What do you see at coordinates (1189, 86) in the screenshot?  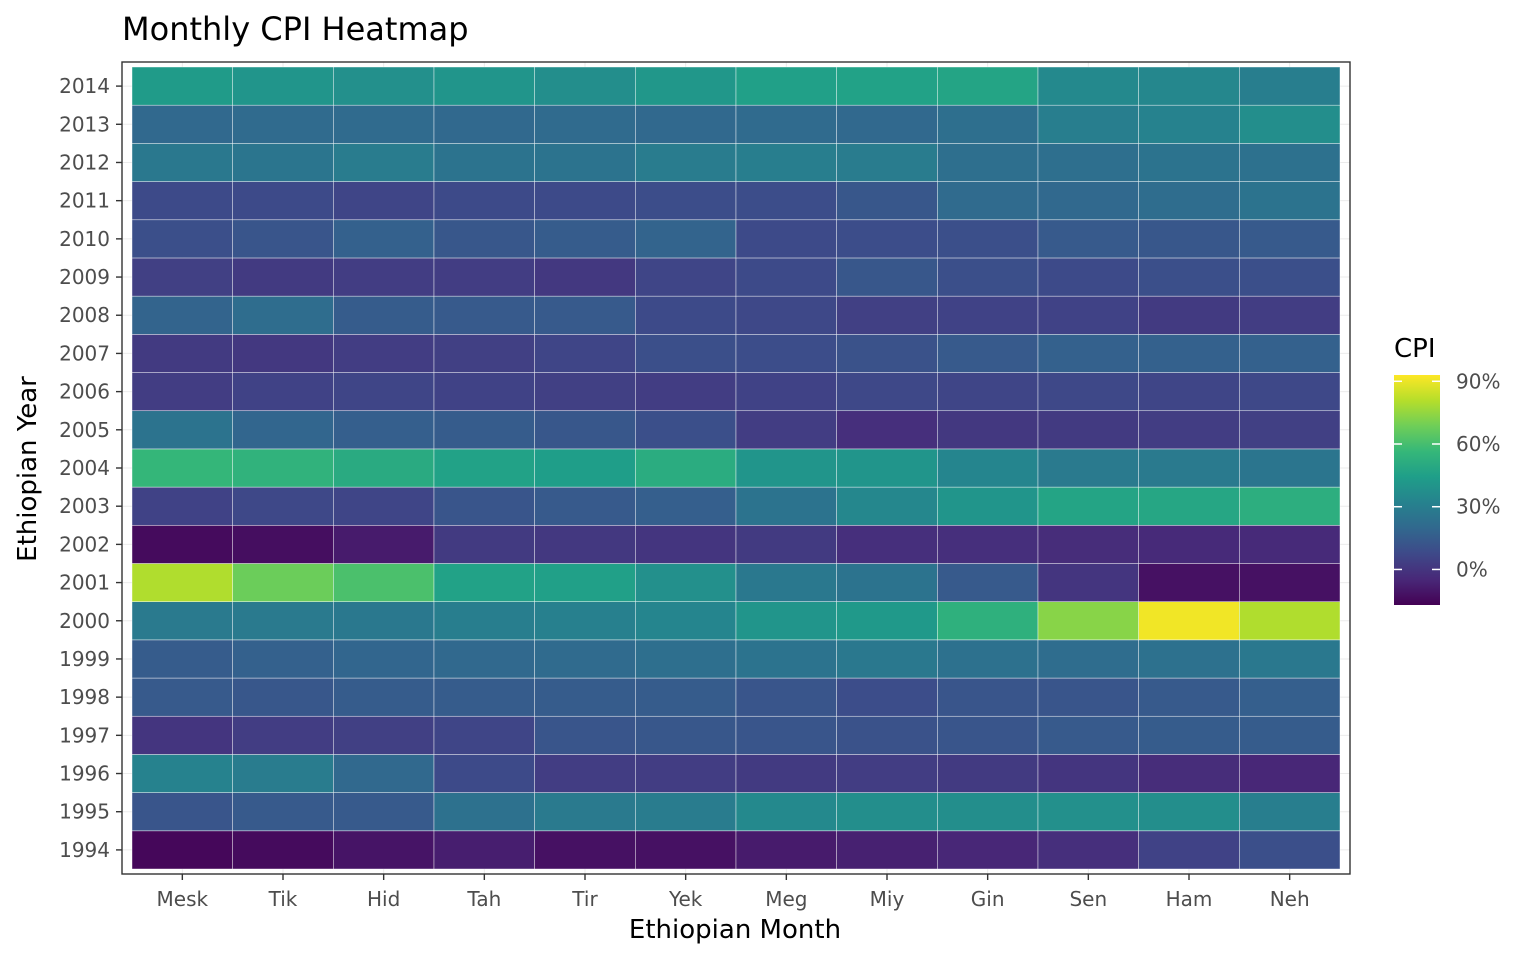 I see `heatmap-cell-2014-Ham` at bounding box center [1189, 86].